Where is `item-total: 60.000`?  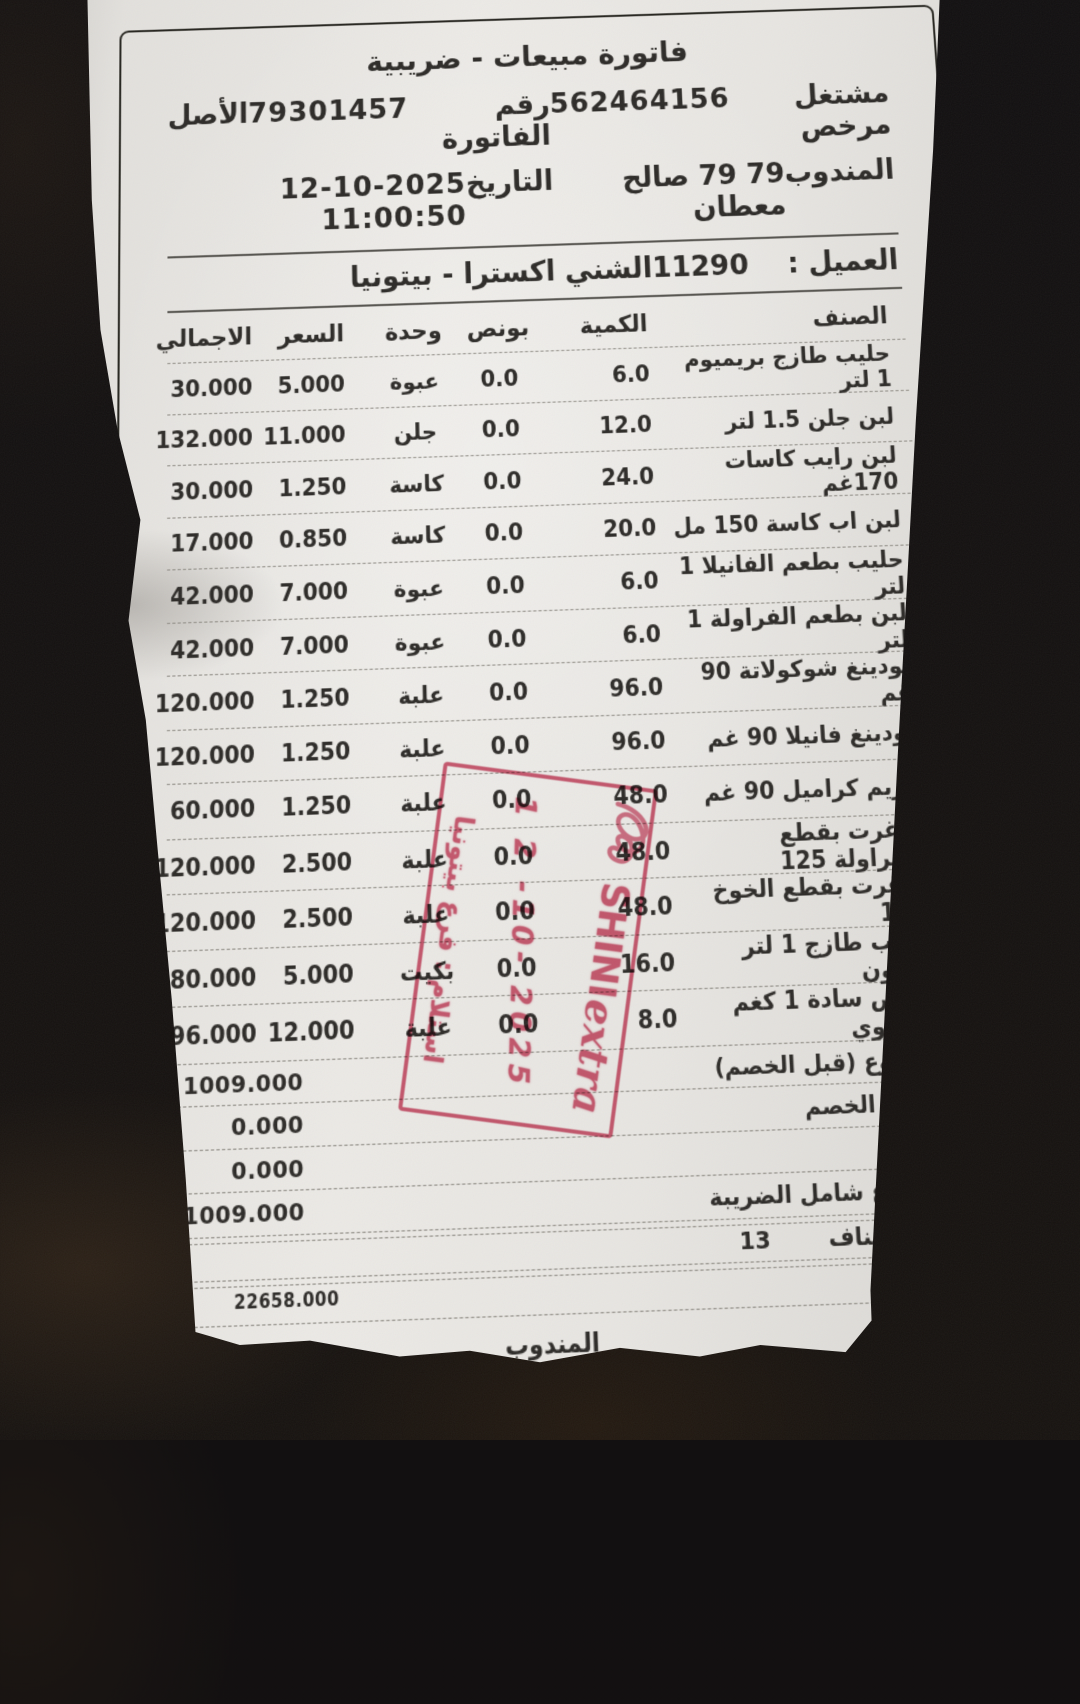
item-total: 60.000 is located at coordinates (212, 810).